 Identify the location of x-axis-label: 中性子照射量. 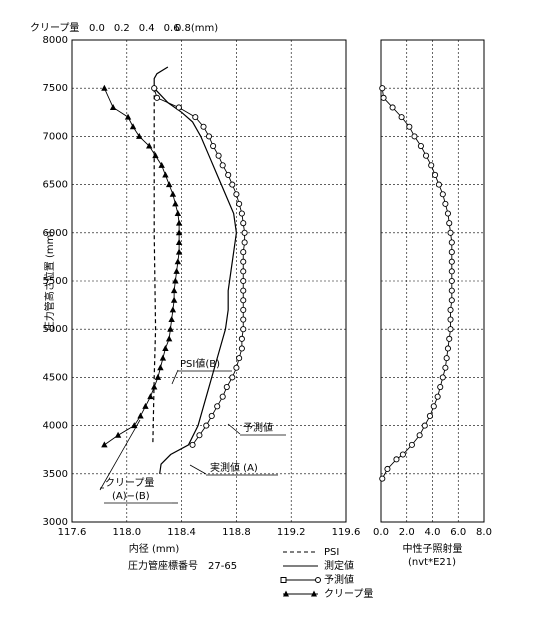
(433, 548).